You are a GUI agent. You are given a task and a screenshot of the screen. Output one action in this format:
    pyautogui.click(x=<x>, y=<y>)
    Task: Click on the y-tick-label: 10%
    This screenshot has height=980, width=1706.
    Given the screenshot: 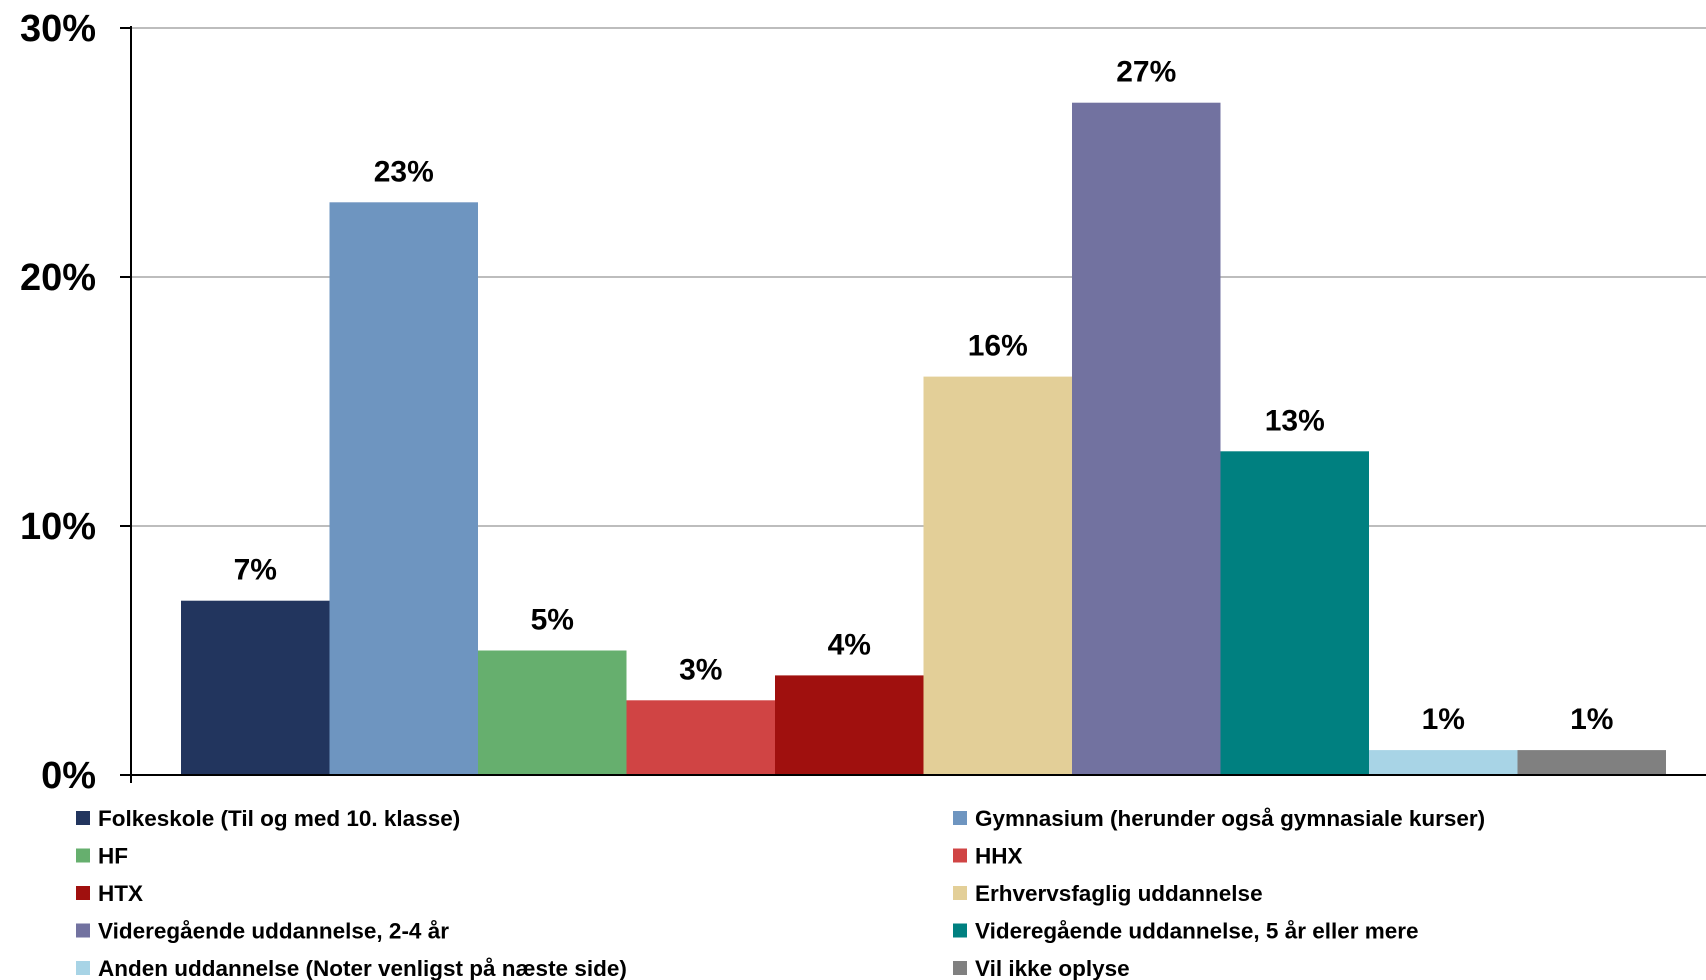 What is the action you would take?
    pyautogui.click(x=58, y=527)
    